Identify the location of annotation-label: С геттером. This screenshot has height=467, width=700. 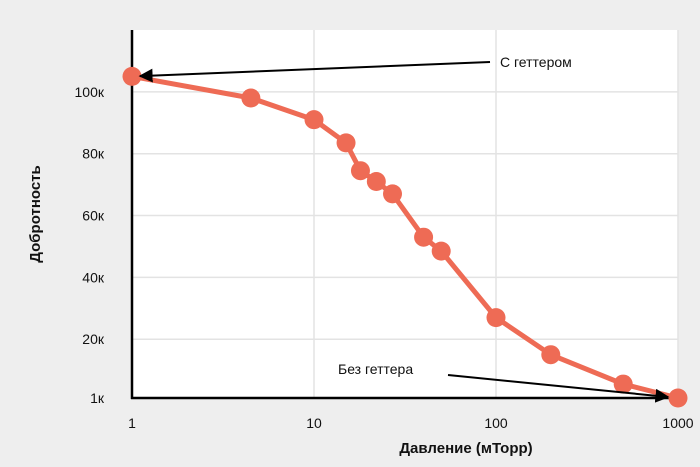
(536, 62).